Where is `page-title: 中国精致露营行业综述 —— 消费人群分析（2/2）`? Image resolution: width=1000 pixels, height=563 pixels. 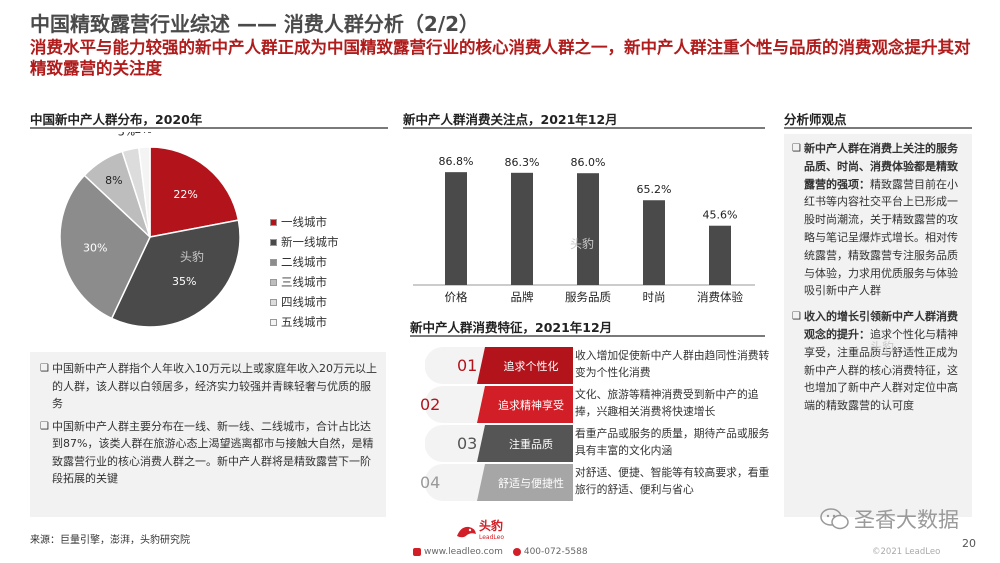
page-title: 中国精致露营行业综述 —— 消费人群分析（2/2） is located at coordinates (255, 24).